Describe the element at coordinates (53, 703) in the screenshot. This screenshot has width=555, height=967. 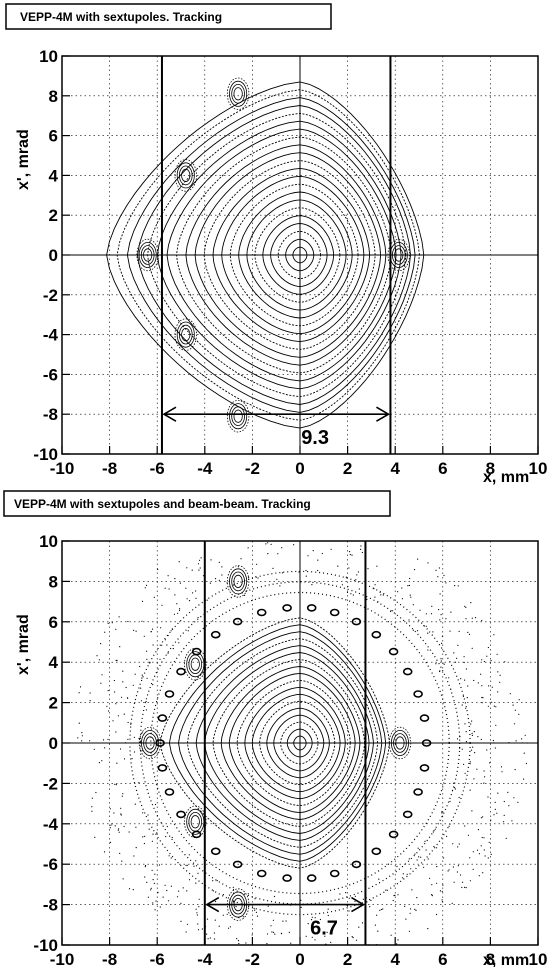
I see `y-tick-label: 2` at that location.